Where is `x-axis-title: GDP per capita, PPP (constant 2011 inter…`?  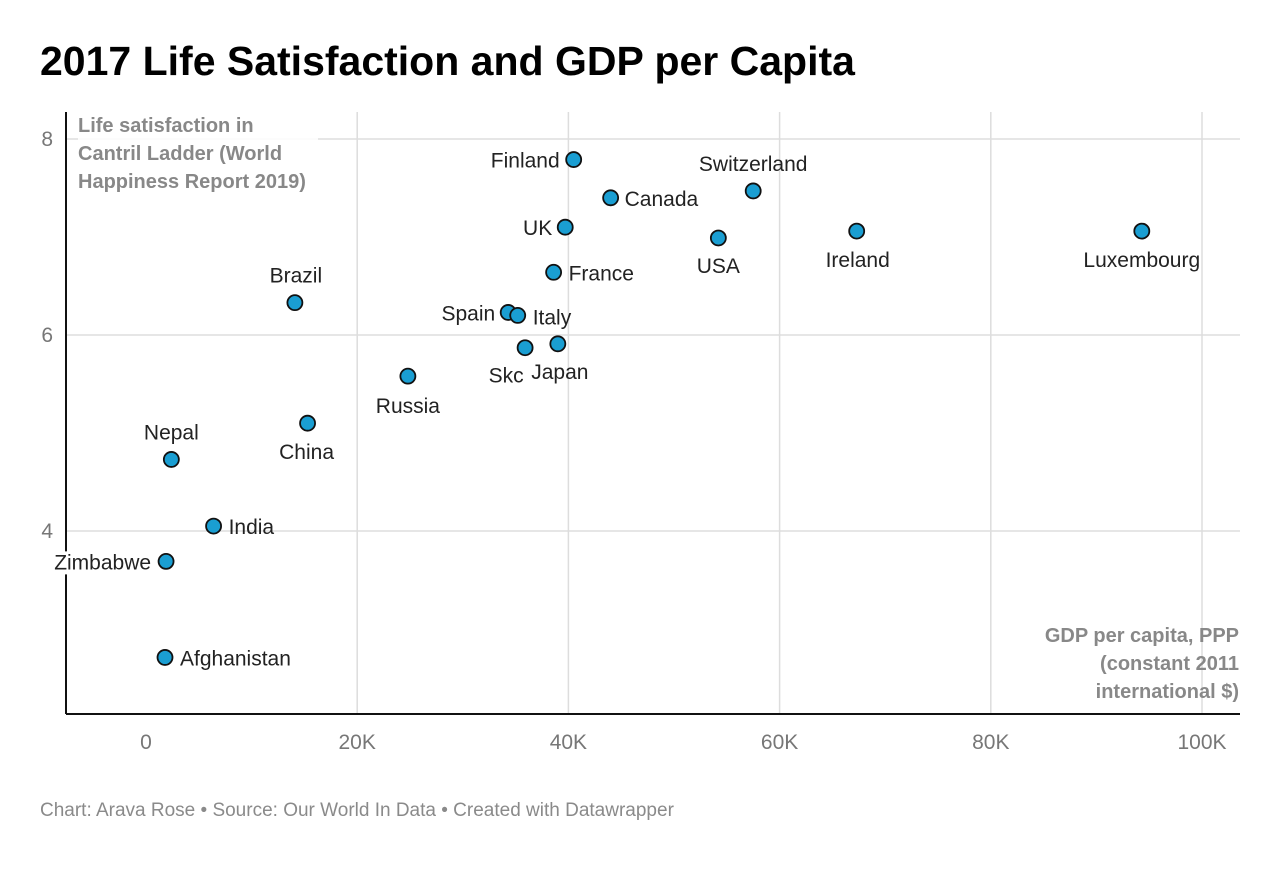
x-axis-title: GDP per capita, PPP (constant 2011 inter… is located at coordinates (1141, 664).